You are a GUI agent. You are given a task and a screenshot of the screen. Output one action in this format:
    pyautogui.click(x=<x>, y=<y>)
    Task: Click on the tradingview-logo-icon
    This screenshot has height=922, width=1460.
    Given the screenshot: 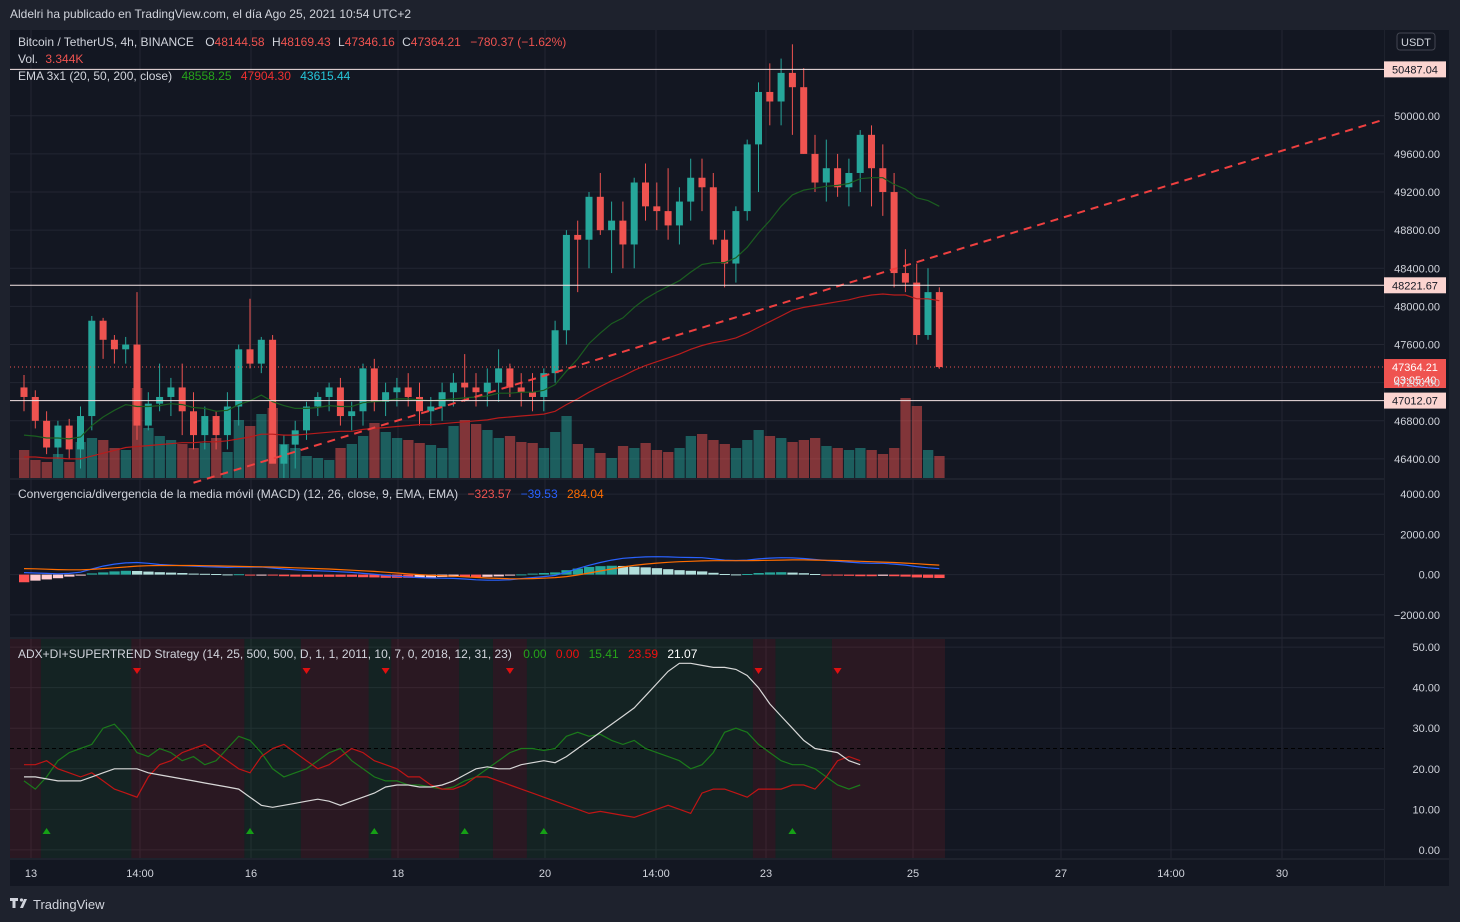 What is the action you would take?
    pyautogui.click(x=14, y=903)
    